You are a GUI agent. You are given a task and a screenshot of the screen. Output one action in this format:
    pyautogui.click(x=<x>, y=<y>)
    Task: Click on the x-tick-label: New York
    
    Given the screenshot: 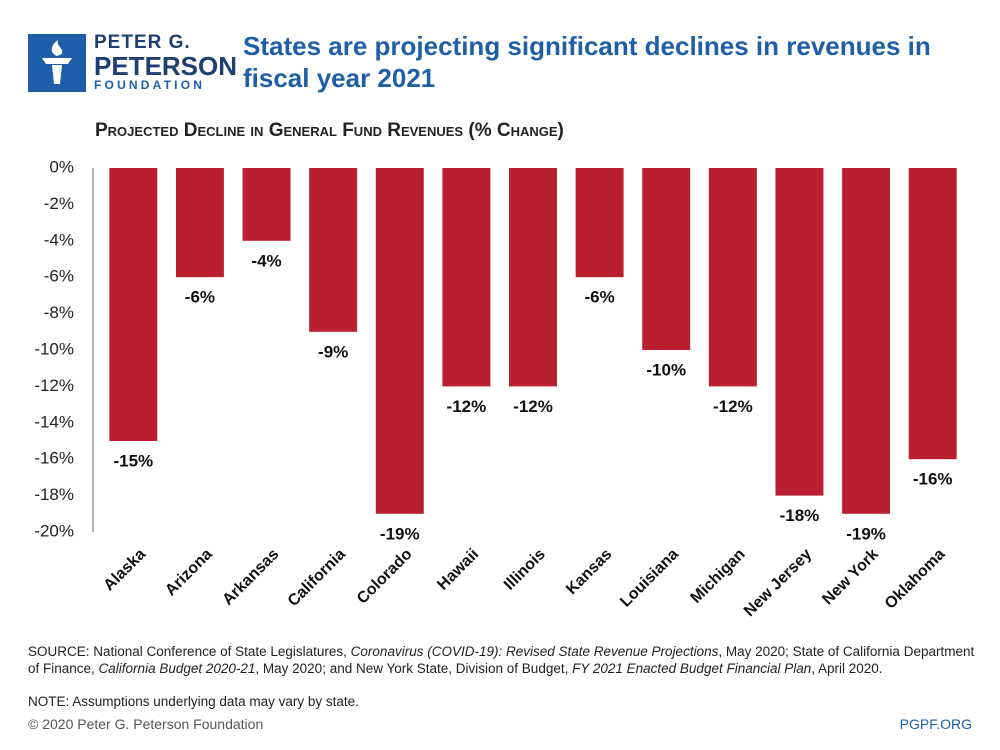 What is the action you would take?
    pyautogui.click(x=850, y=577)
    